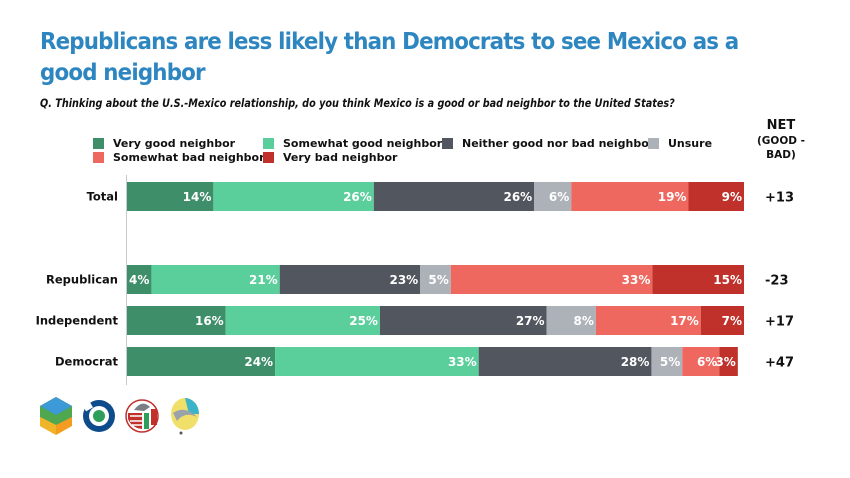 The width and height of the screenshot is (850, 478). I want to click on bar-value-label: 27%, so click(530, 321).